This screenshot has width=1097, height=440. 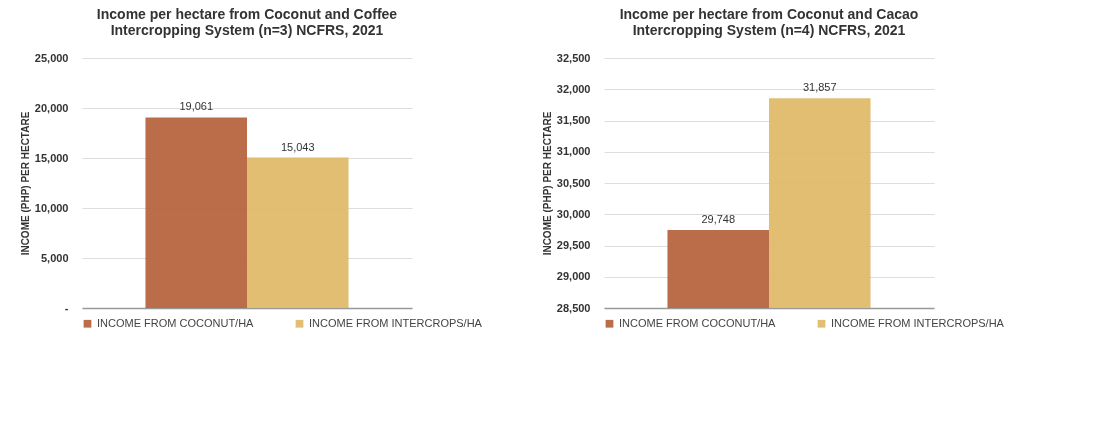 I want to click on data-label: 15,043, so click(x=297, y=146).